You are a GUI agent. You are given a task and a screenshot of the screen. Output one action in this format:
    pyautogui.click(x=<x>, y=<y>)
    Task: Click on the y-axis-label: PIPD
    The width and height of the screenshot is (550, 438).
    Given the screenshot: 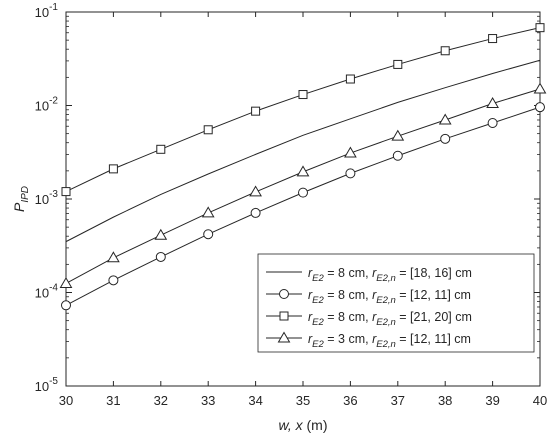 What is the action you would take?
    pyautogui.click(x=21, y=199)
    